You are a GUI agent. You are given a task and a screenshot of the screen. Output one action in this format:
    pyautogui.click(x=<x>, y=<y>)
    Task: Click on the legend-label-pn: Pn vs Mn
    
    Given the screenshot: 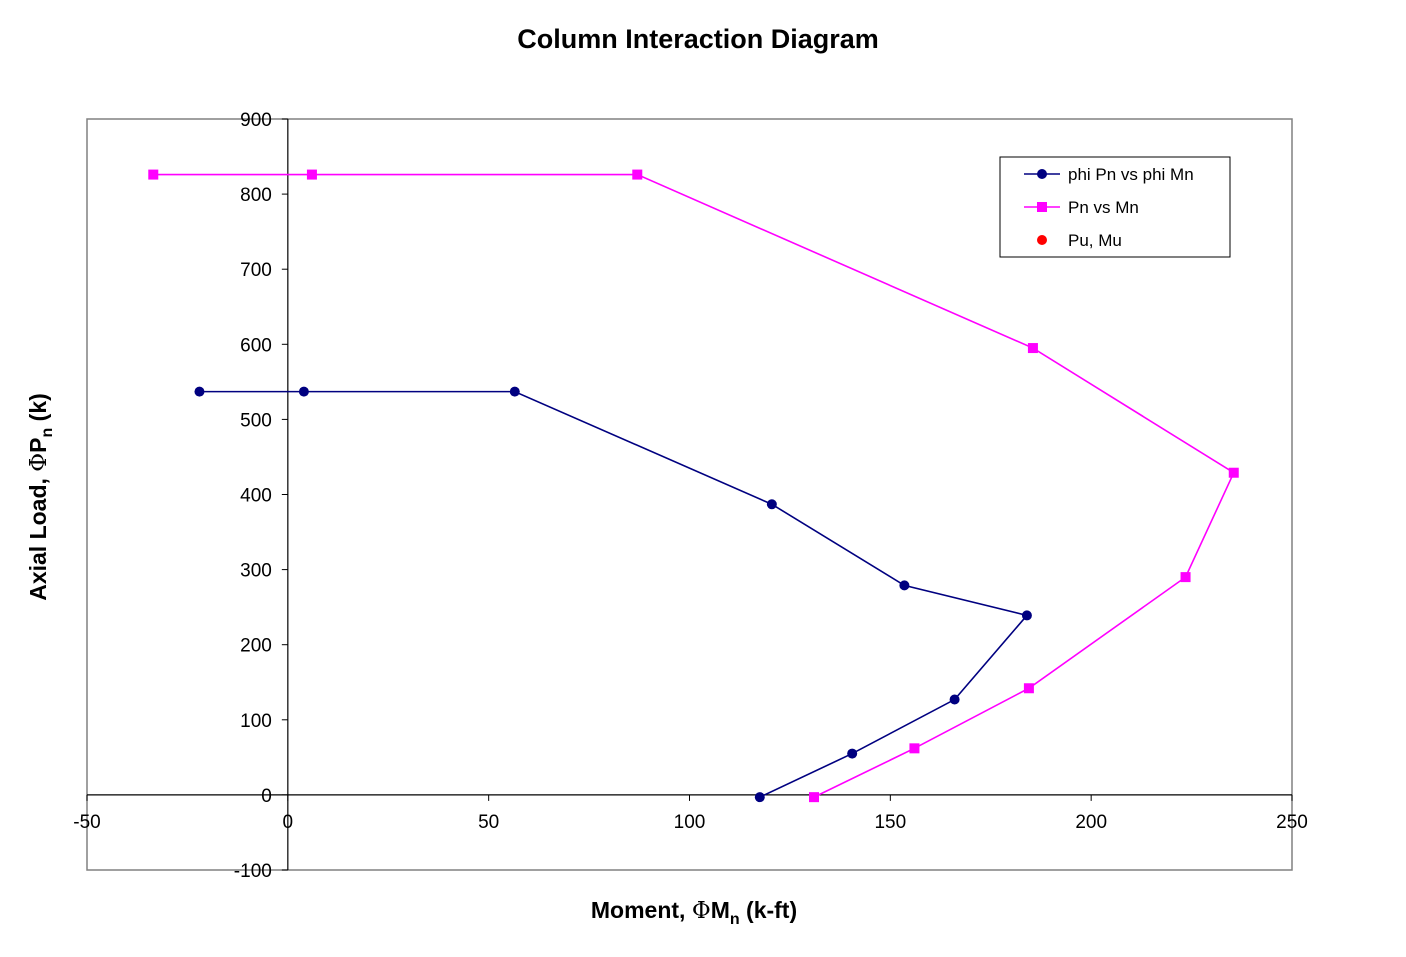 What is the action you would take?
    pyautogui.click(x=1103, y=207)
    